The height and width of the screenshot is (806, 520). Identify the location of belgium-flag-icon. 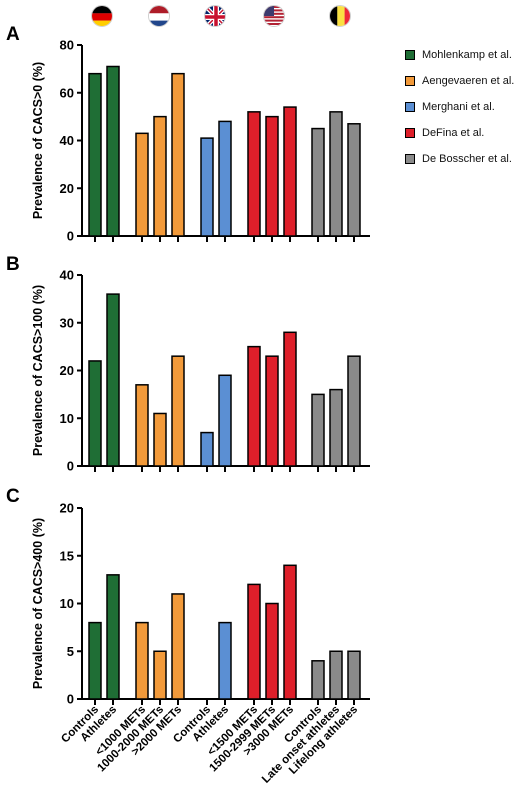
(340, 16).